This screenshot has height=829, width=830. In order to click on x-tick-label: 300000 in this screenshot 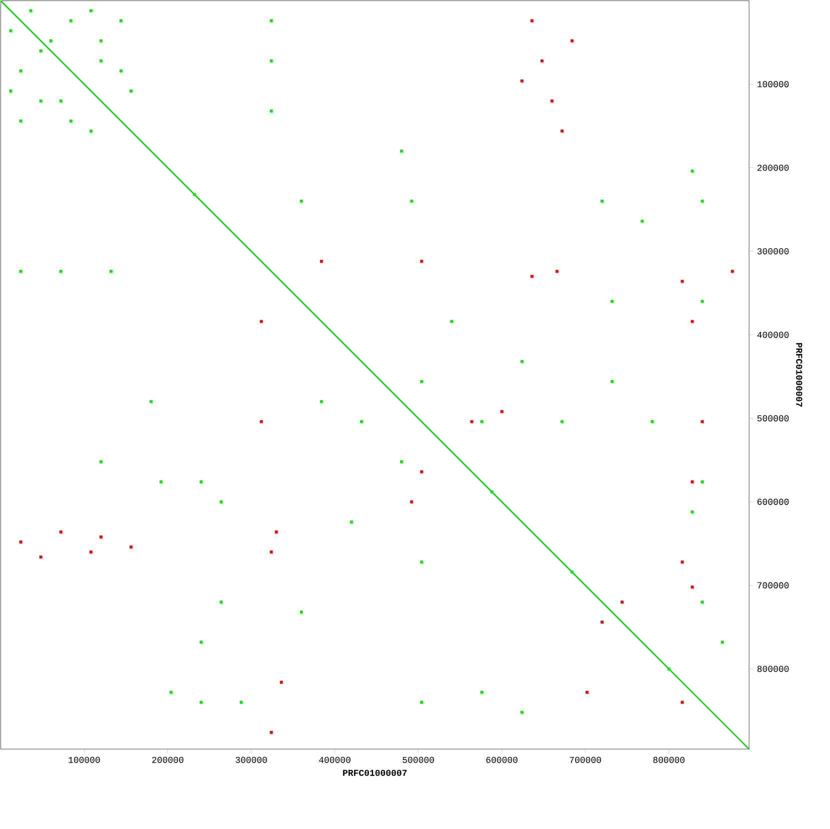, I will do `click(251, 759)`.